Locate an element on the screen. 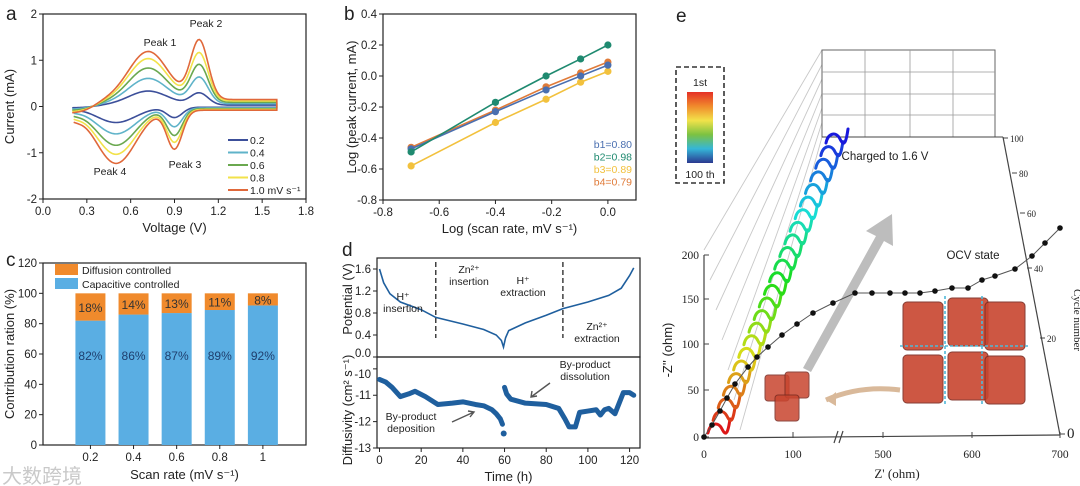  x-tick-label: 700 is located at coordinates (1060, 455).